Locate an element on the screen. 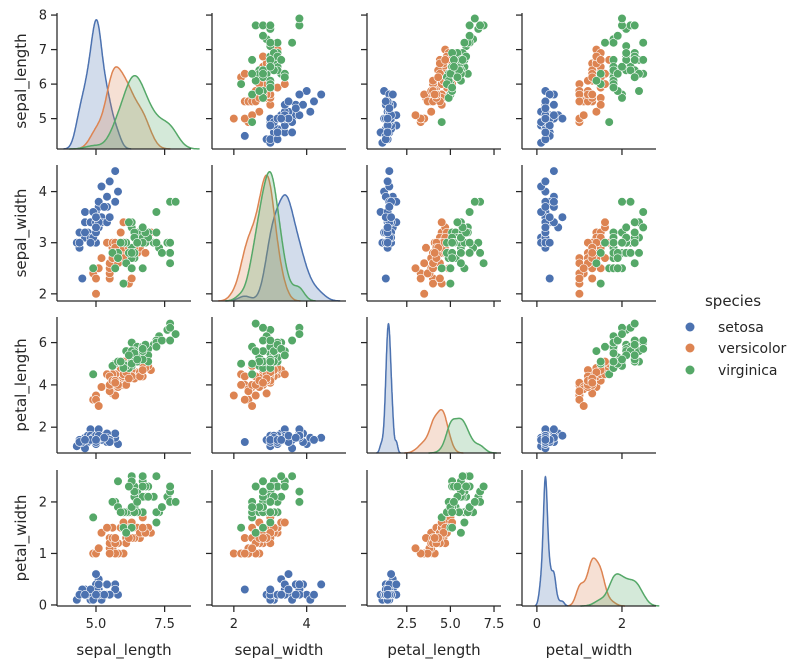  panel-petal_length-vs-sepal_length: 2 4 6 is located at coordinates (115, 388).